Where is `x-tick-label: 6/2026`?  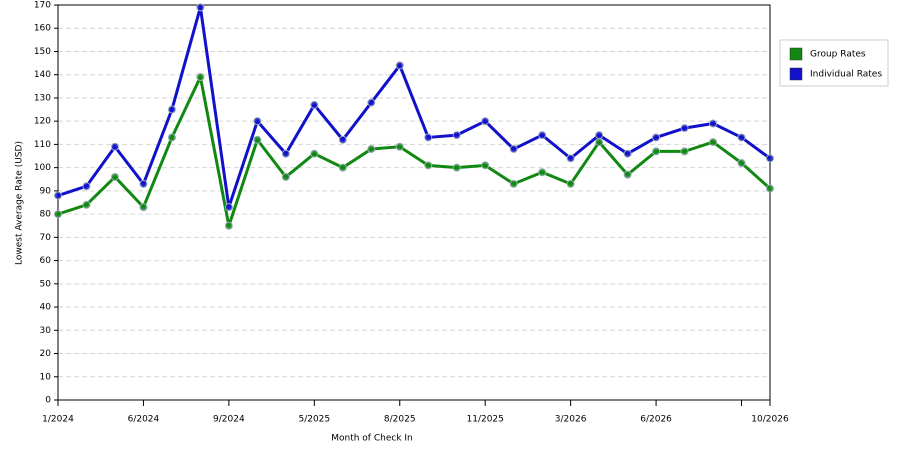 x-tick-label: 6/2026 is located at coordinates (656, 420).